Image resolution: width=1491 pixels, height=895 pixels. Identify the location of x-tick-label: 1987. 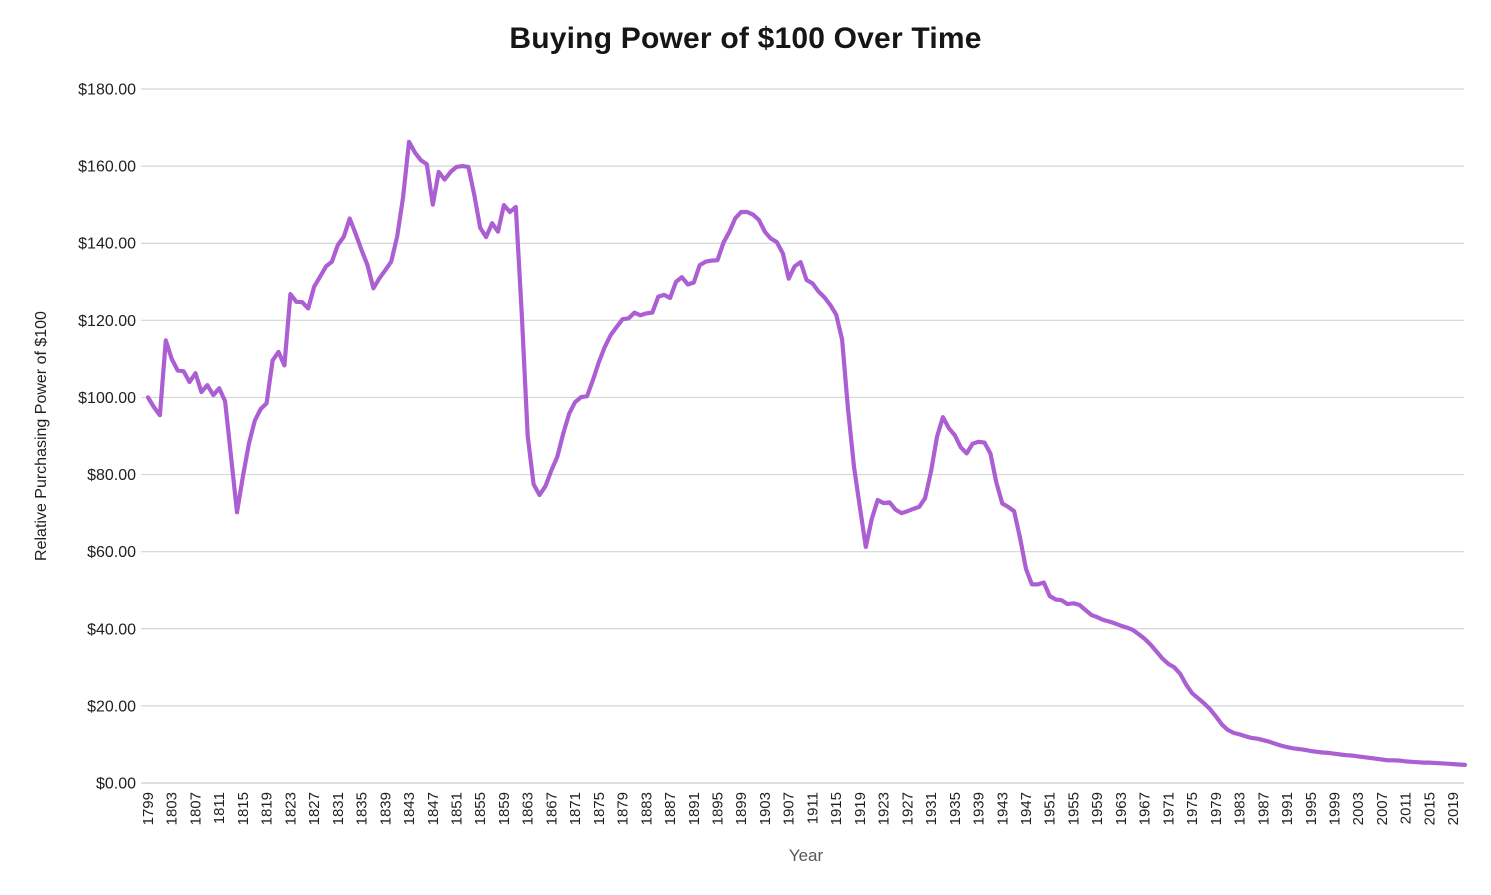
(1263, 808).